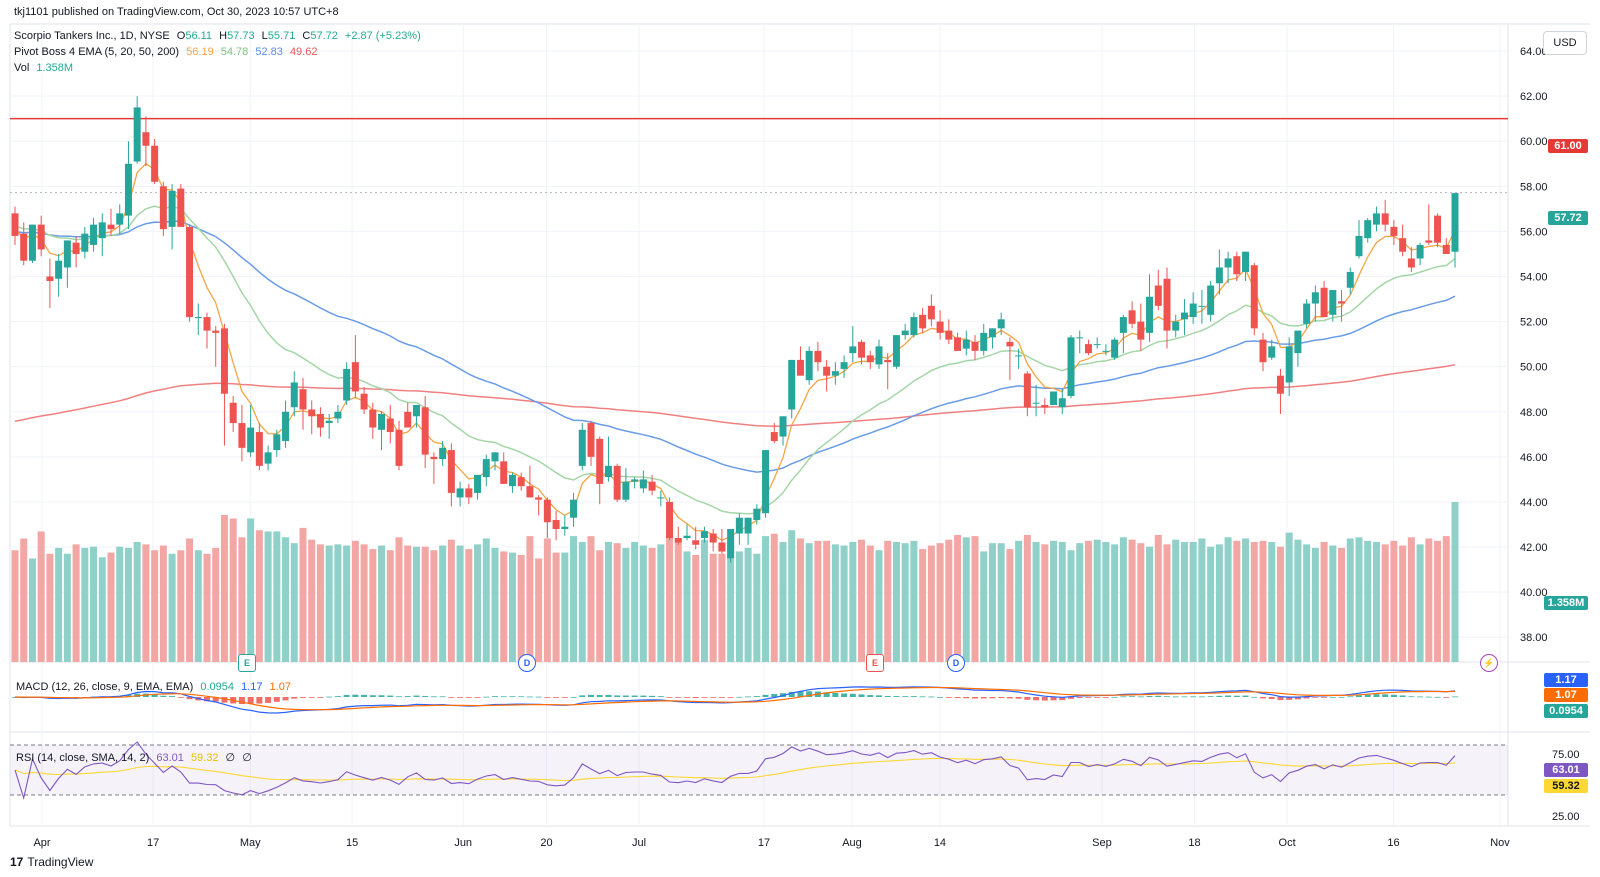  I want to click on rsi-value-tag: 63.01, so click(1566, 770).